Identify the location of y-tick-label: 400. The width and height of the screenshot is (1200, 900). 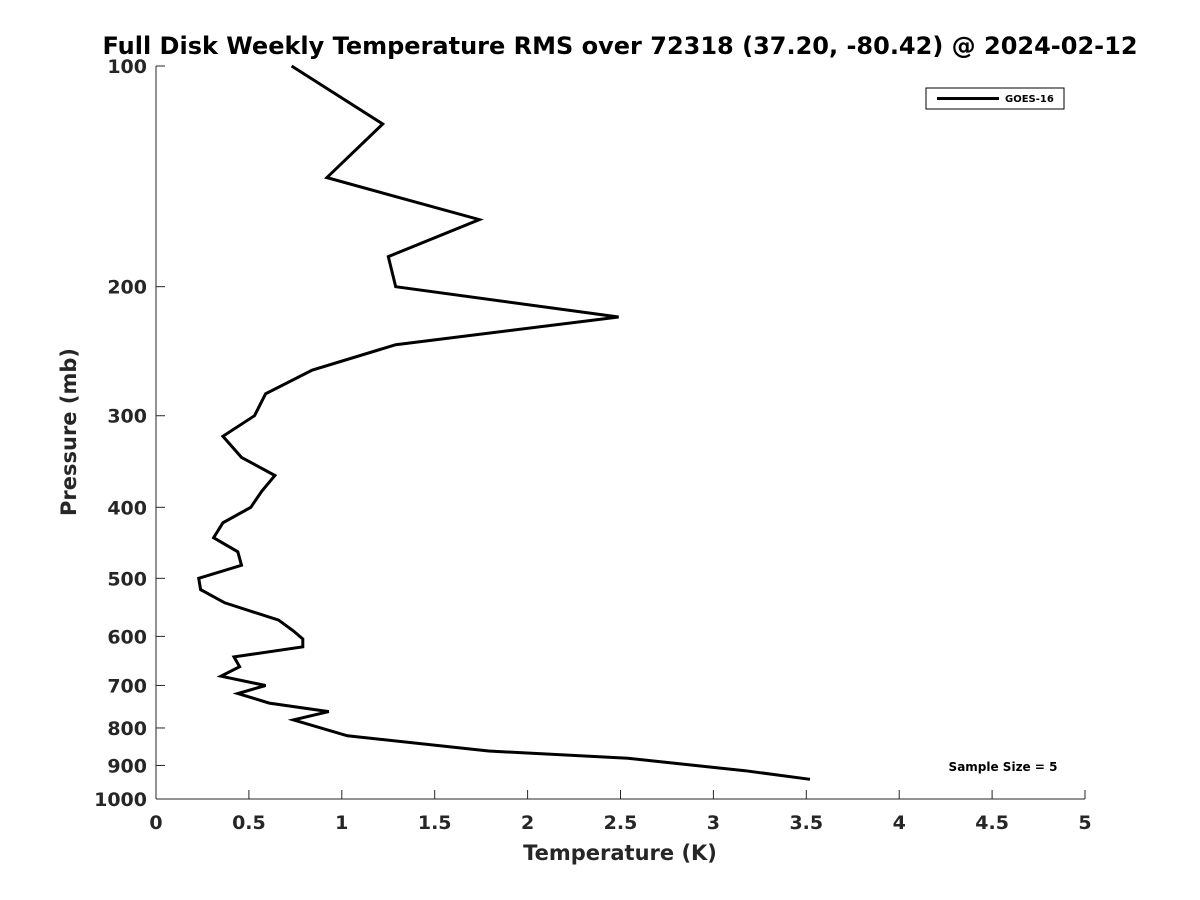
(127, 508).